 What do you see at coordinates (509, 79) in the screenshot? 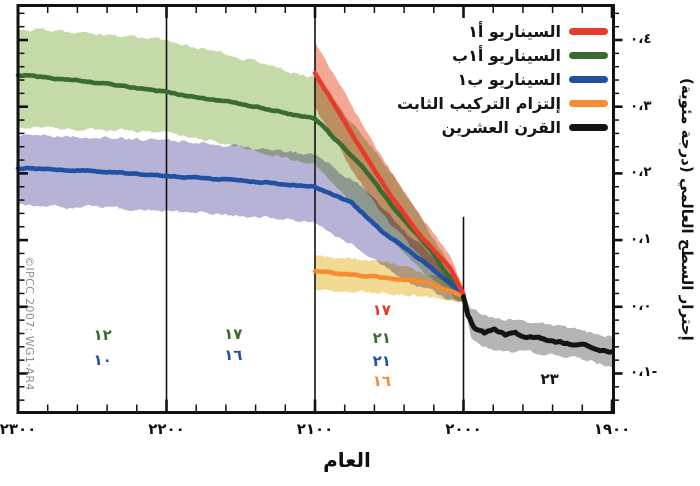
I see `legend-label: السيناريو ب١` at bounding box center [509, 79].